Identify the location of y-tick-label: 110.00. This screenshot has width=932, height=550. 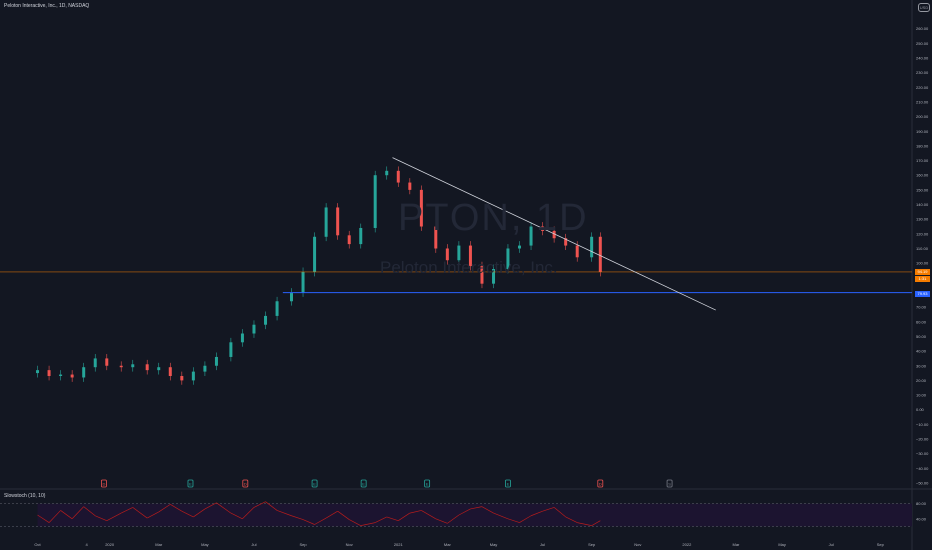
(922, 248).